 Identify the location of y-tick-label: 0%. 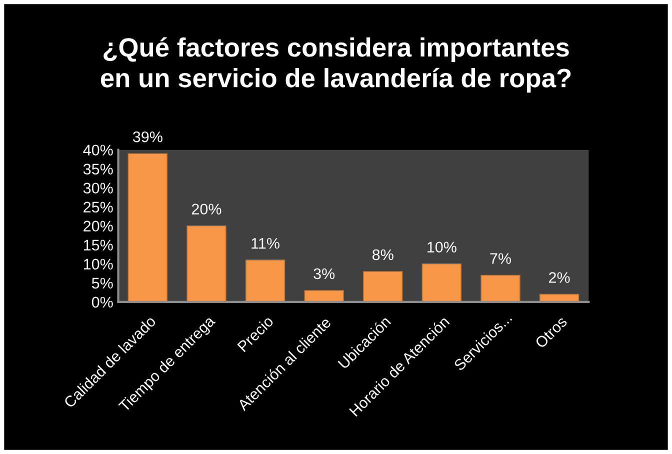
(102, 302).